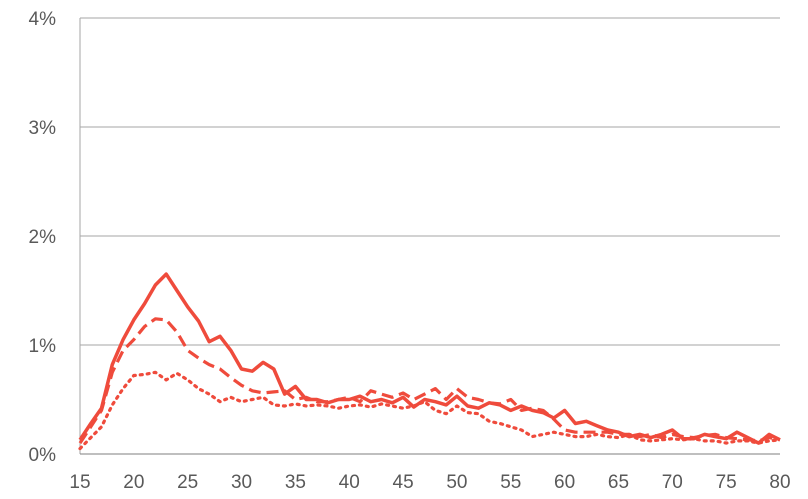 The width and height of the screenshot is (808, 499). I want to click on x-tick-label: 15, so click(79, 482).